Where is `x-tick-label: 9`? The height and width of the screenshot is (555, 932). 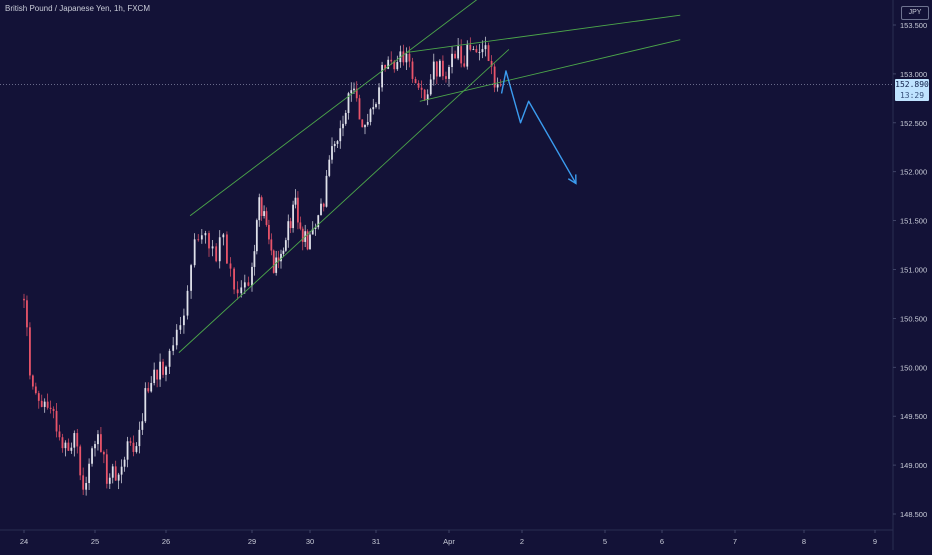
x-tick-label: 9 is located at coordinates (875, 541).